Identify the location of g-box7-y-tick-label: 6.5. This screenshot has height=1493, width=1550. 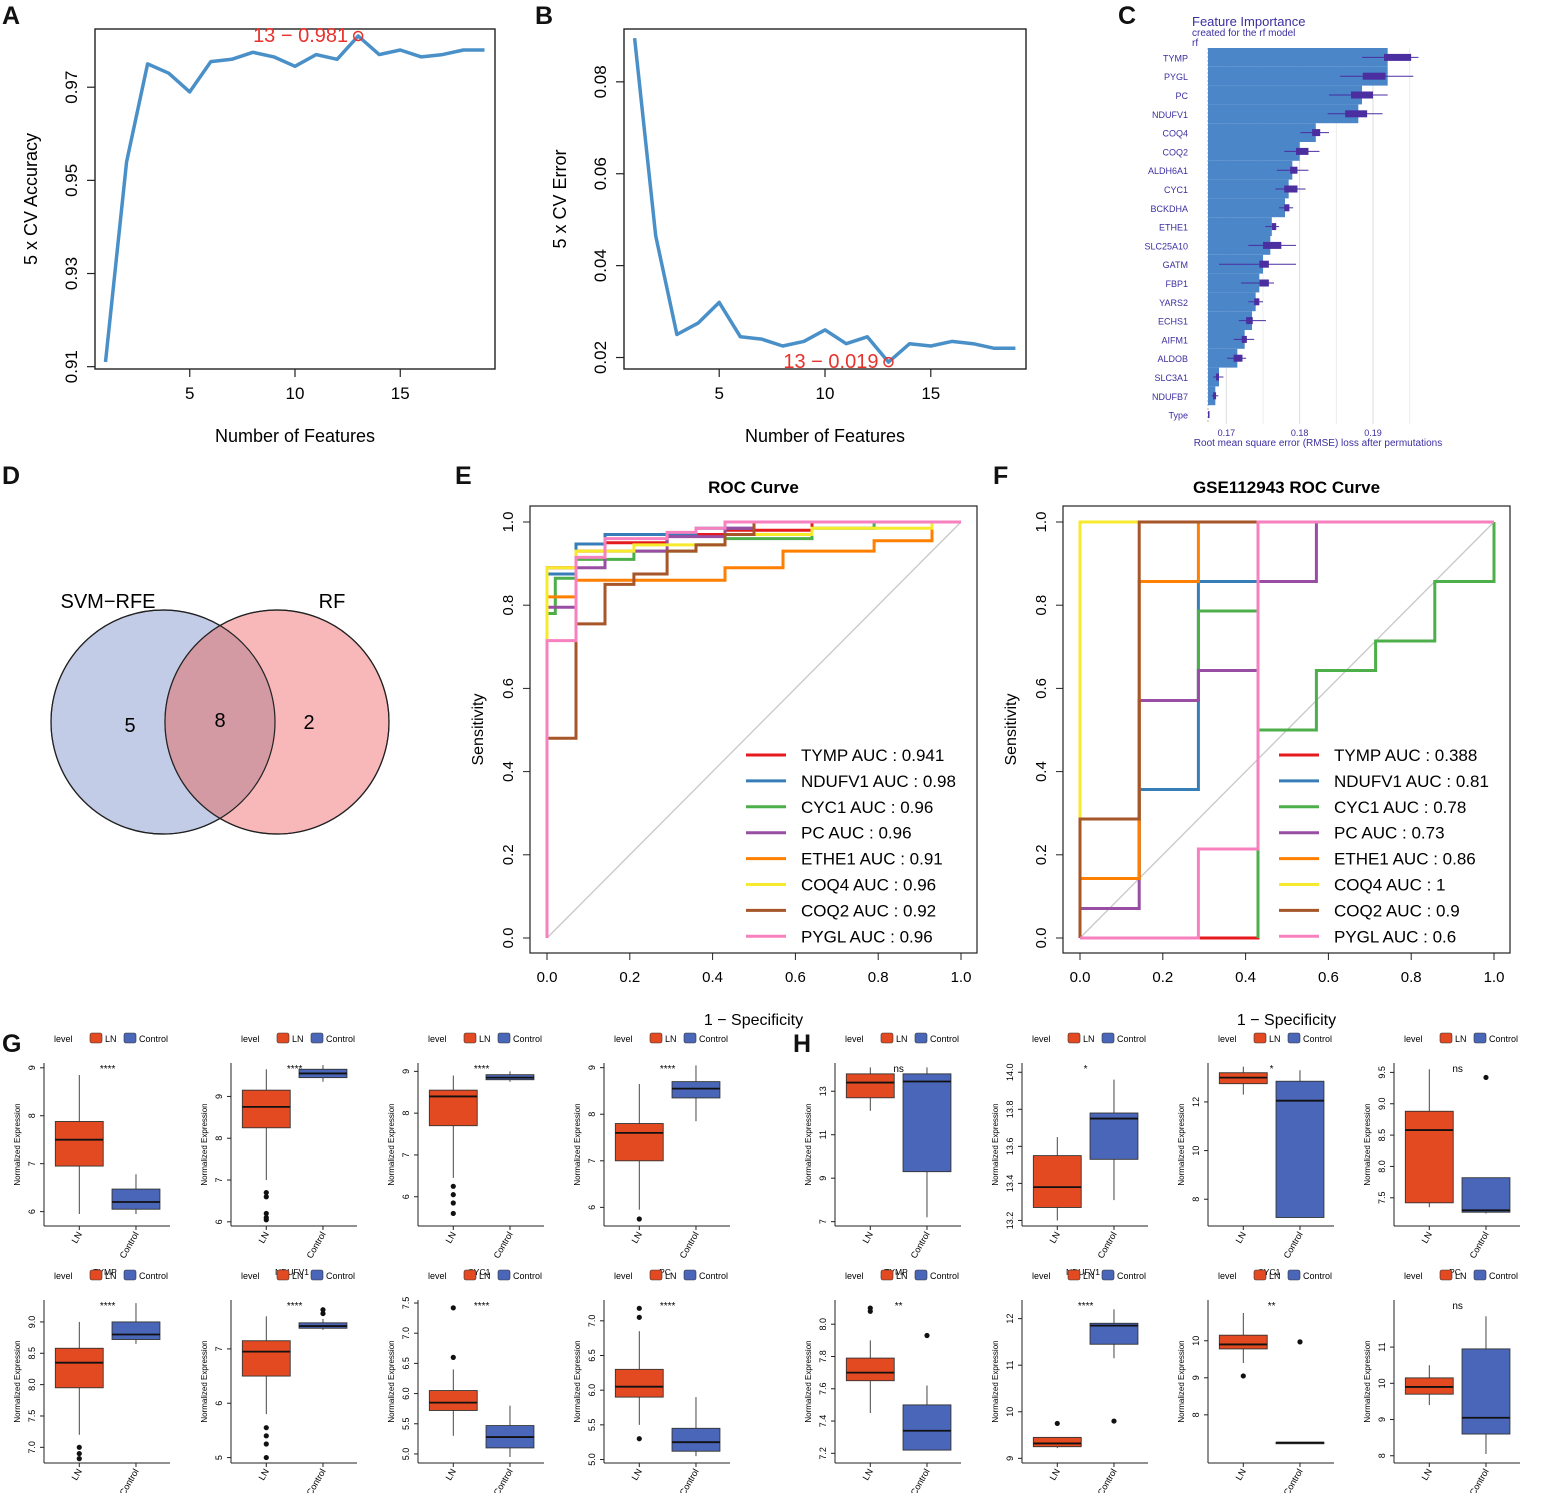
(406, 1363).